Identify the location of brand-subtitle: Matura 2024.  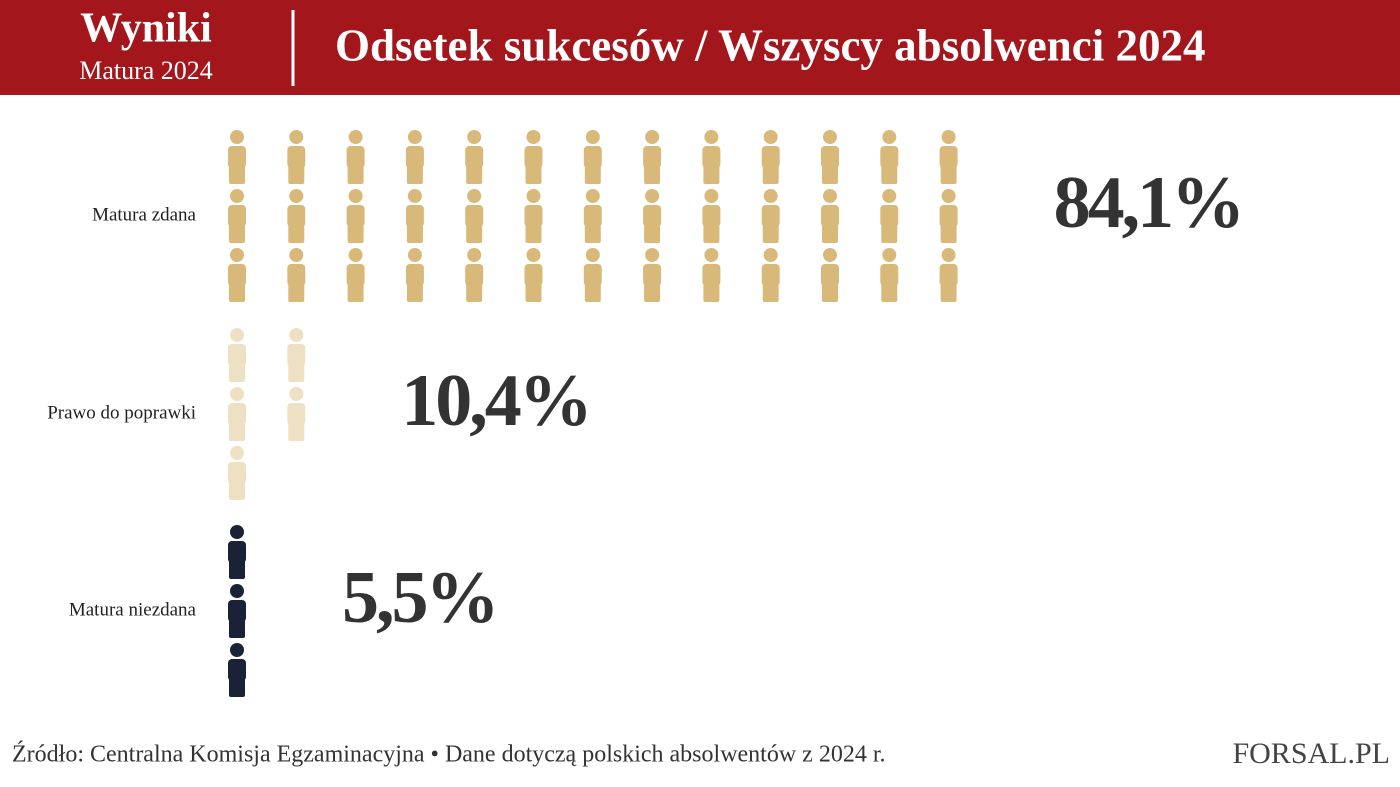
(146, 70).